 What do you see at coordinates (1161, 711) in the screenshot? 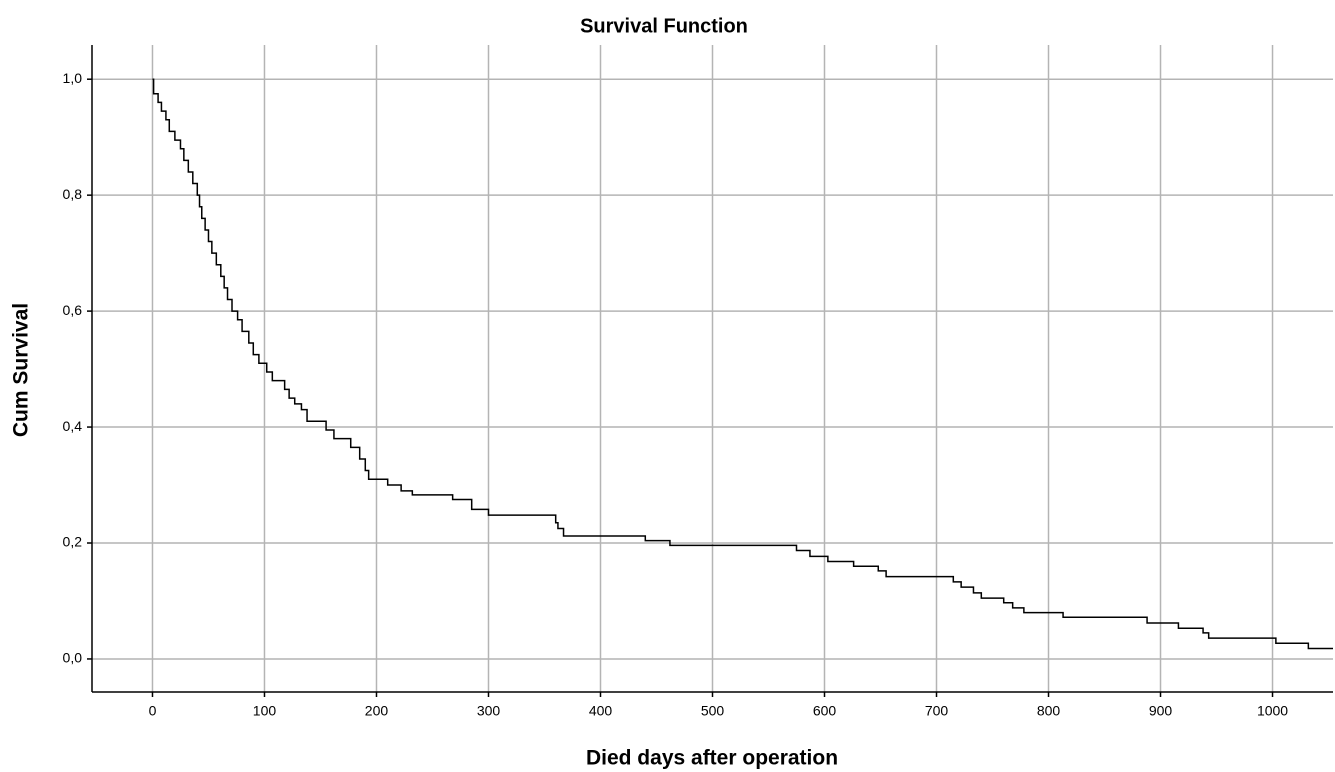
I see `x-tick-label: 900` at bounding box center [1161, 711].